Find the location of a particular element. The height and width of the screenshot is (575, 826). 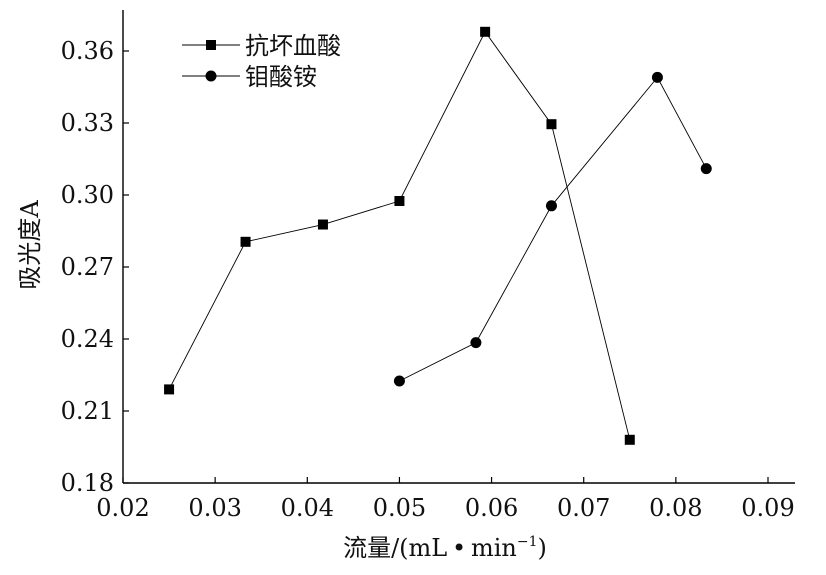

x-tick-label: 0.06 is located at coordinates (491, 508).